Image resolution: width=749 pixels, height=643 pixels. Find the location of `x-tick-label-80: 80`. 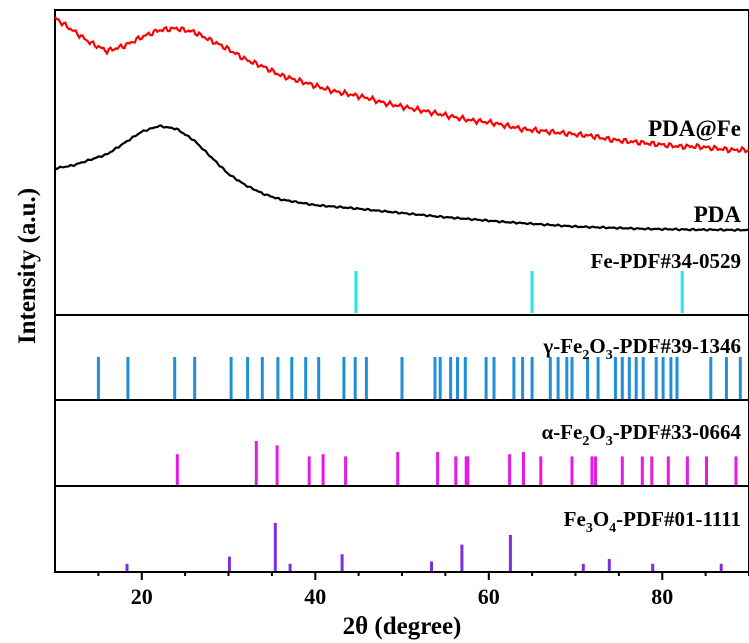

x-tick-label-80: 80 is located at coordinates (662, 596).